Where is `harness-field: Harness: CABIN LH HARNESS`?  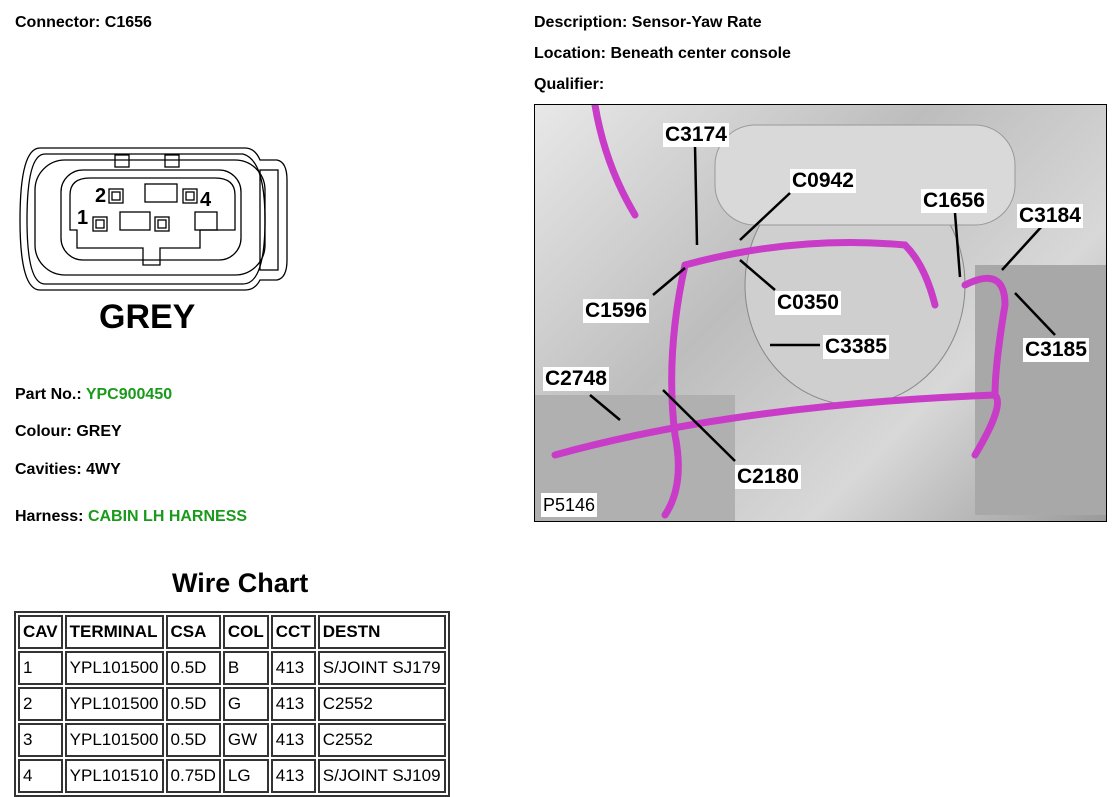 harness-field: Harness: CABIN LH HARNESS is located at coordinates (131, 517).